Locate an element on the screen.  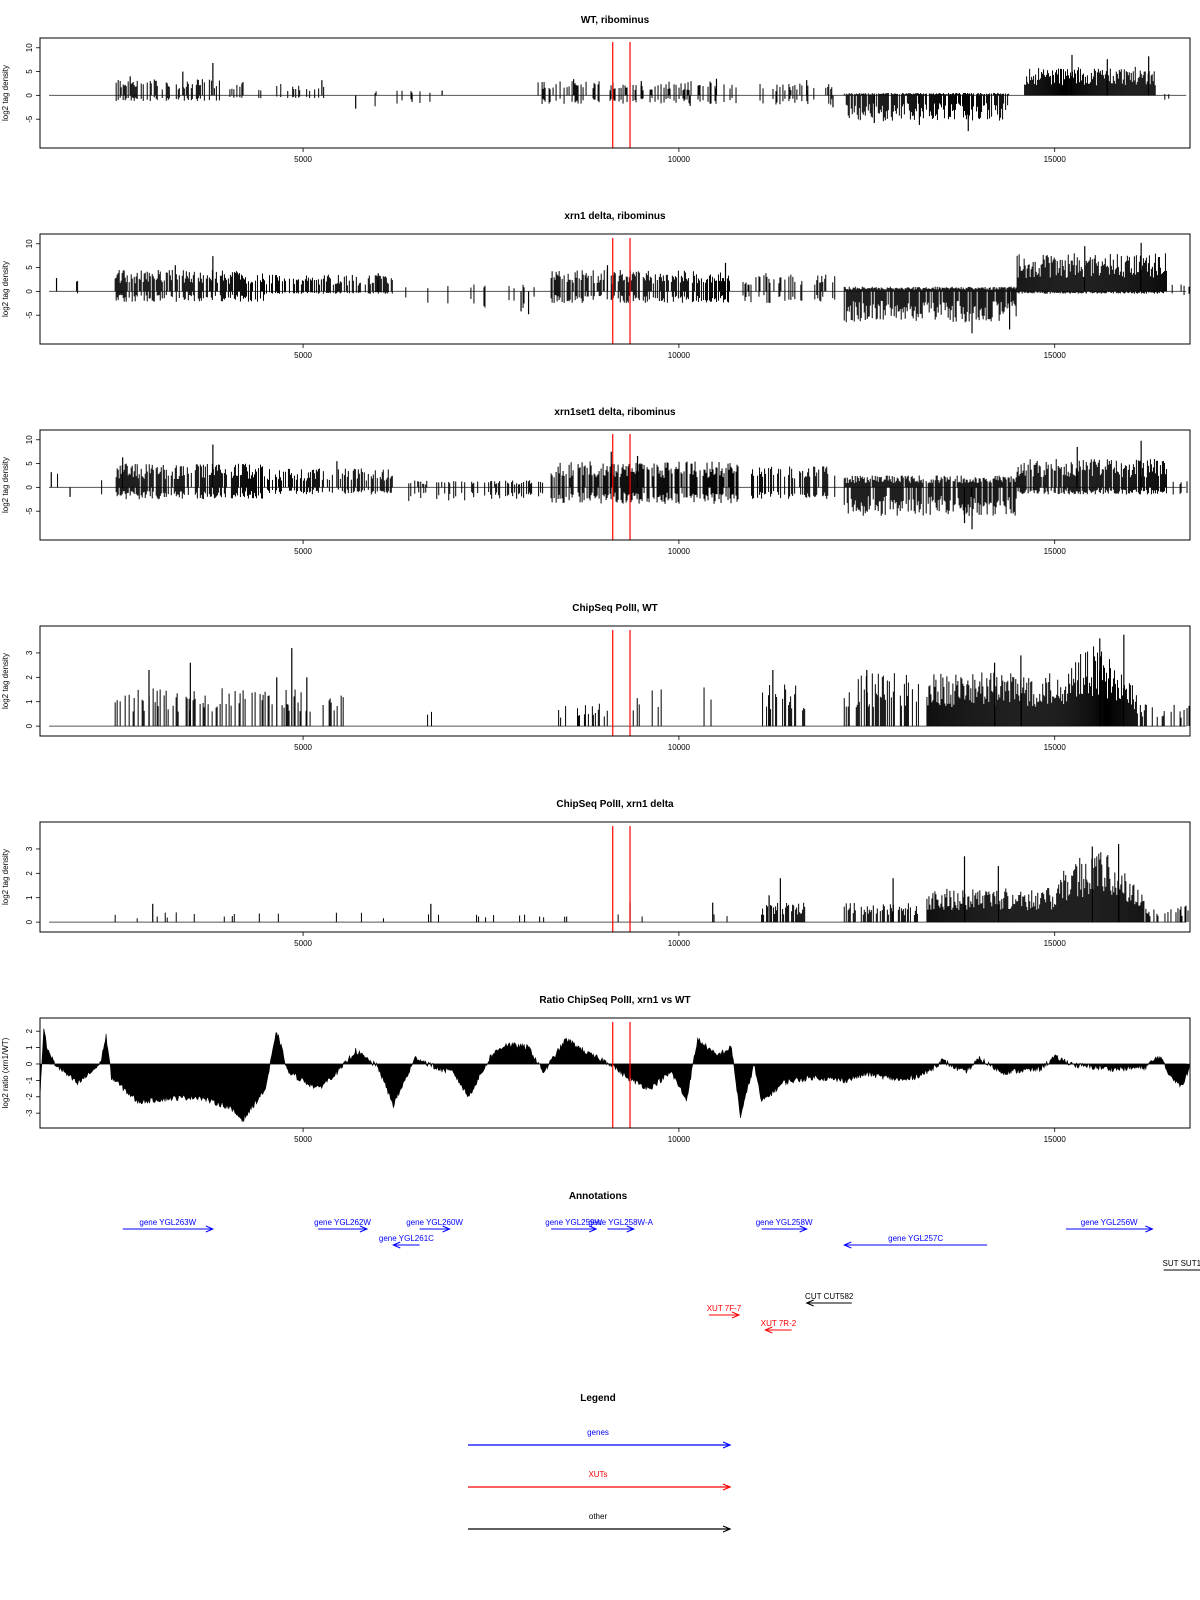
feature-label: gene YGL260W is located at coordinates (434, 1222).